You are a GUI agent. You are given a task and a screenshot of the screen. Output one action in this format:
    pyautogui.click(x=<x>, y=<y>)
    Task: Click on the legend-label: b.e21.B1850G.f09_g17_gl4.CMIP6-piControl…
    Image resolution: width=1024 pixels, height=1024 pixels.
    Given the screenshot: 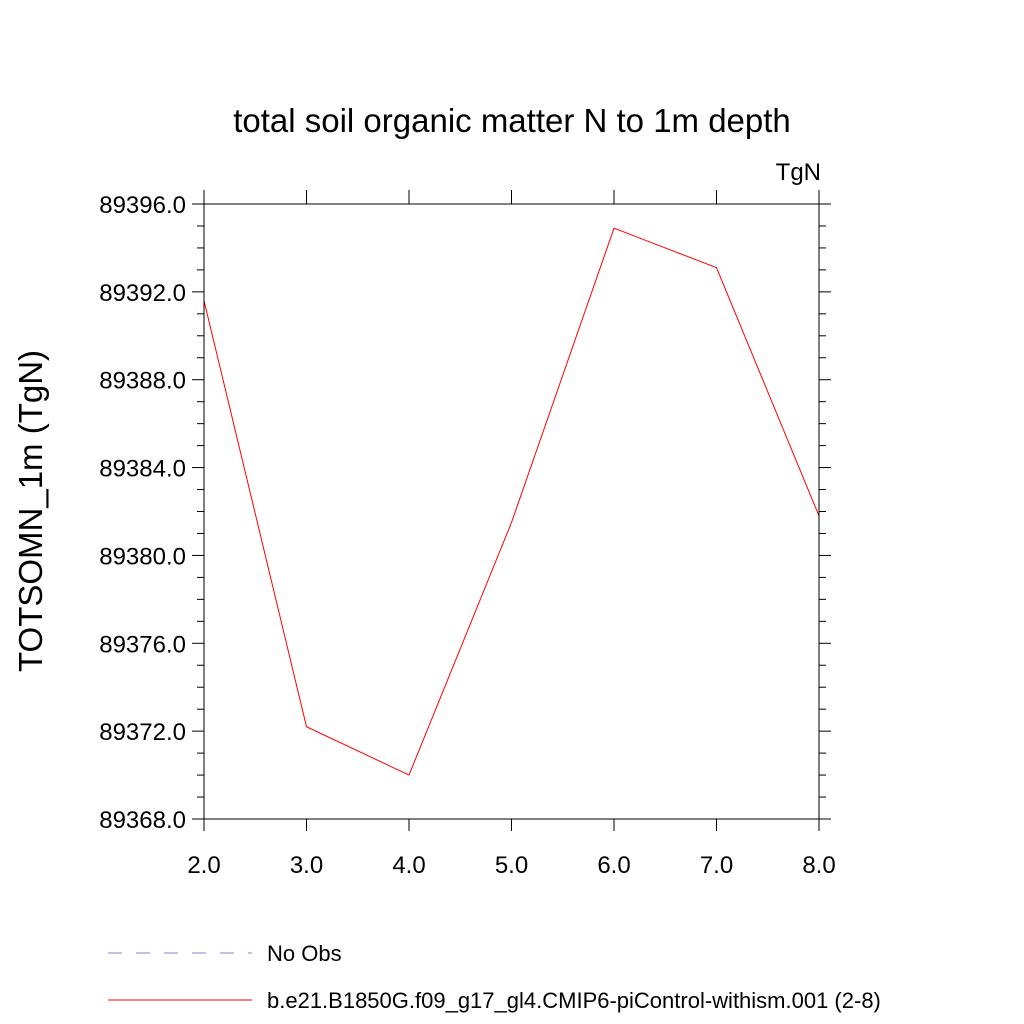 What is the action you would take?
    pyautogui.click(x=574, y=1000)
    